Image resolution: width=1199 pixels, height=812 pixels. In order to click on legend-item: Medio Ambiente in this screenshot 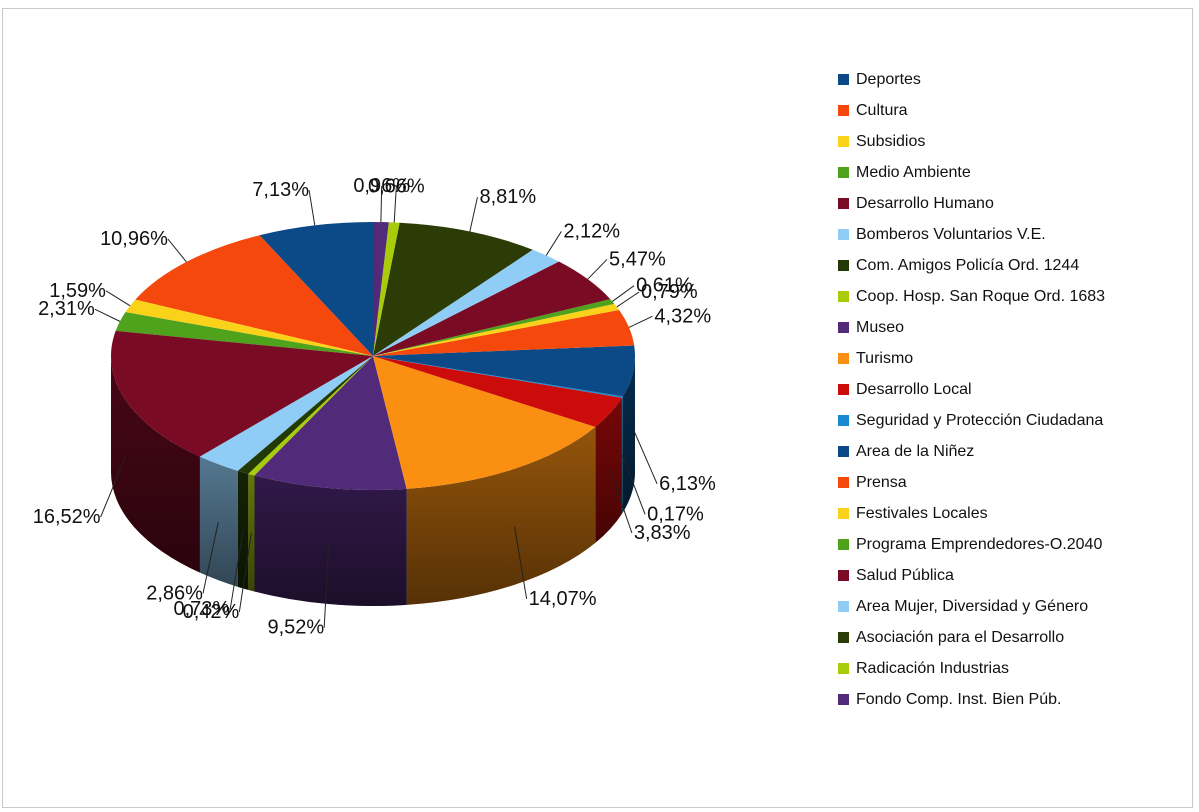, I will do `click(904, 172)`.